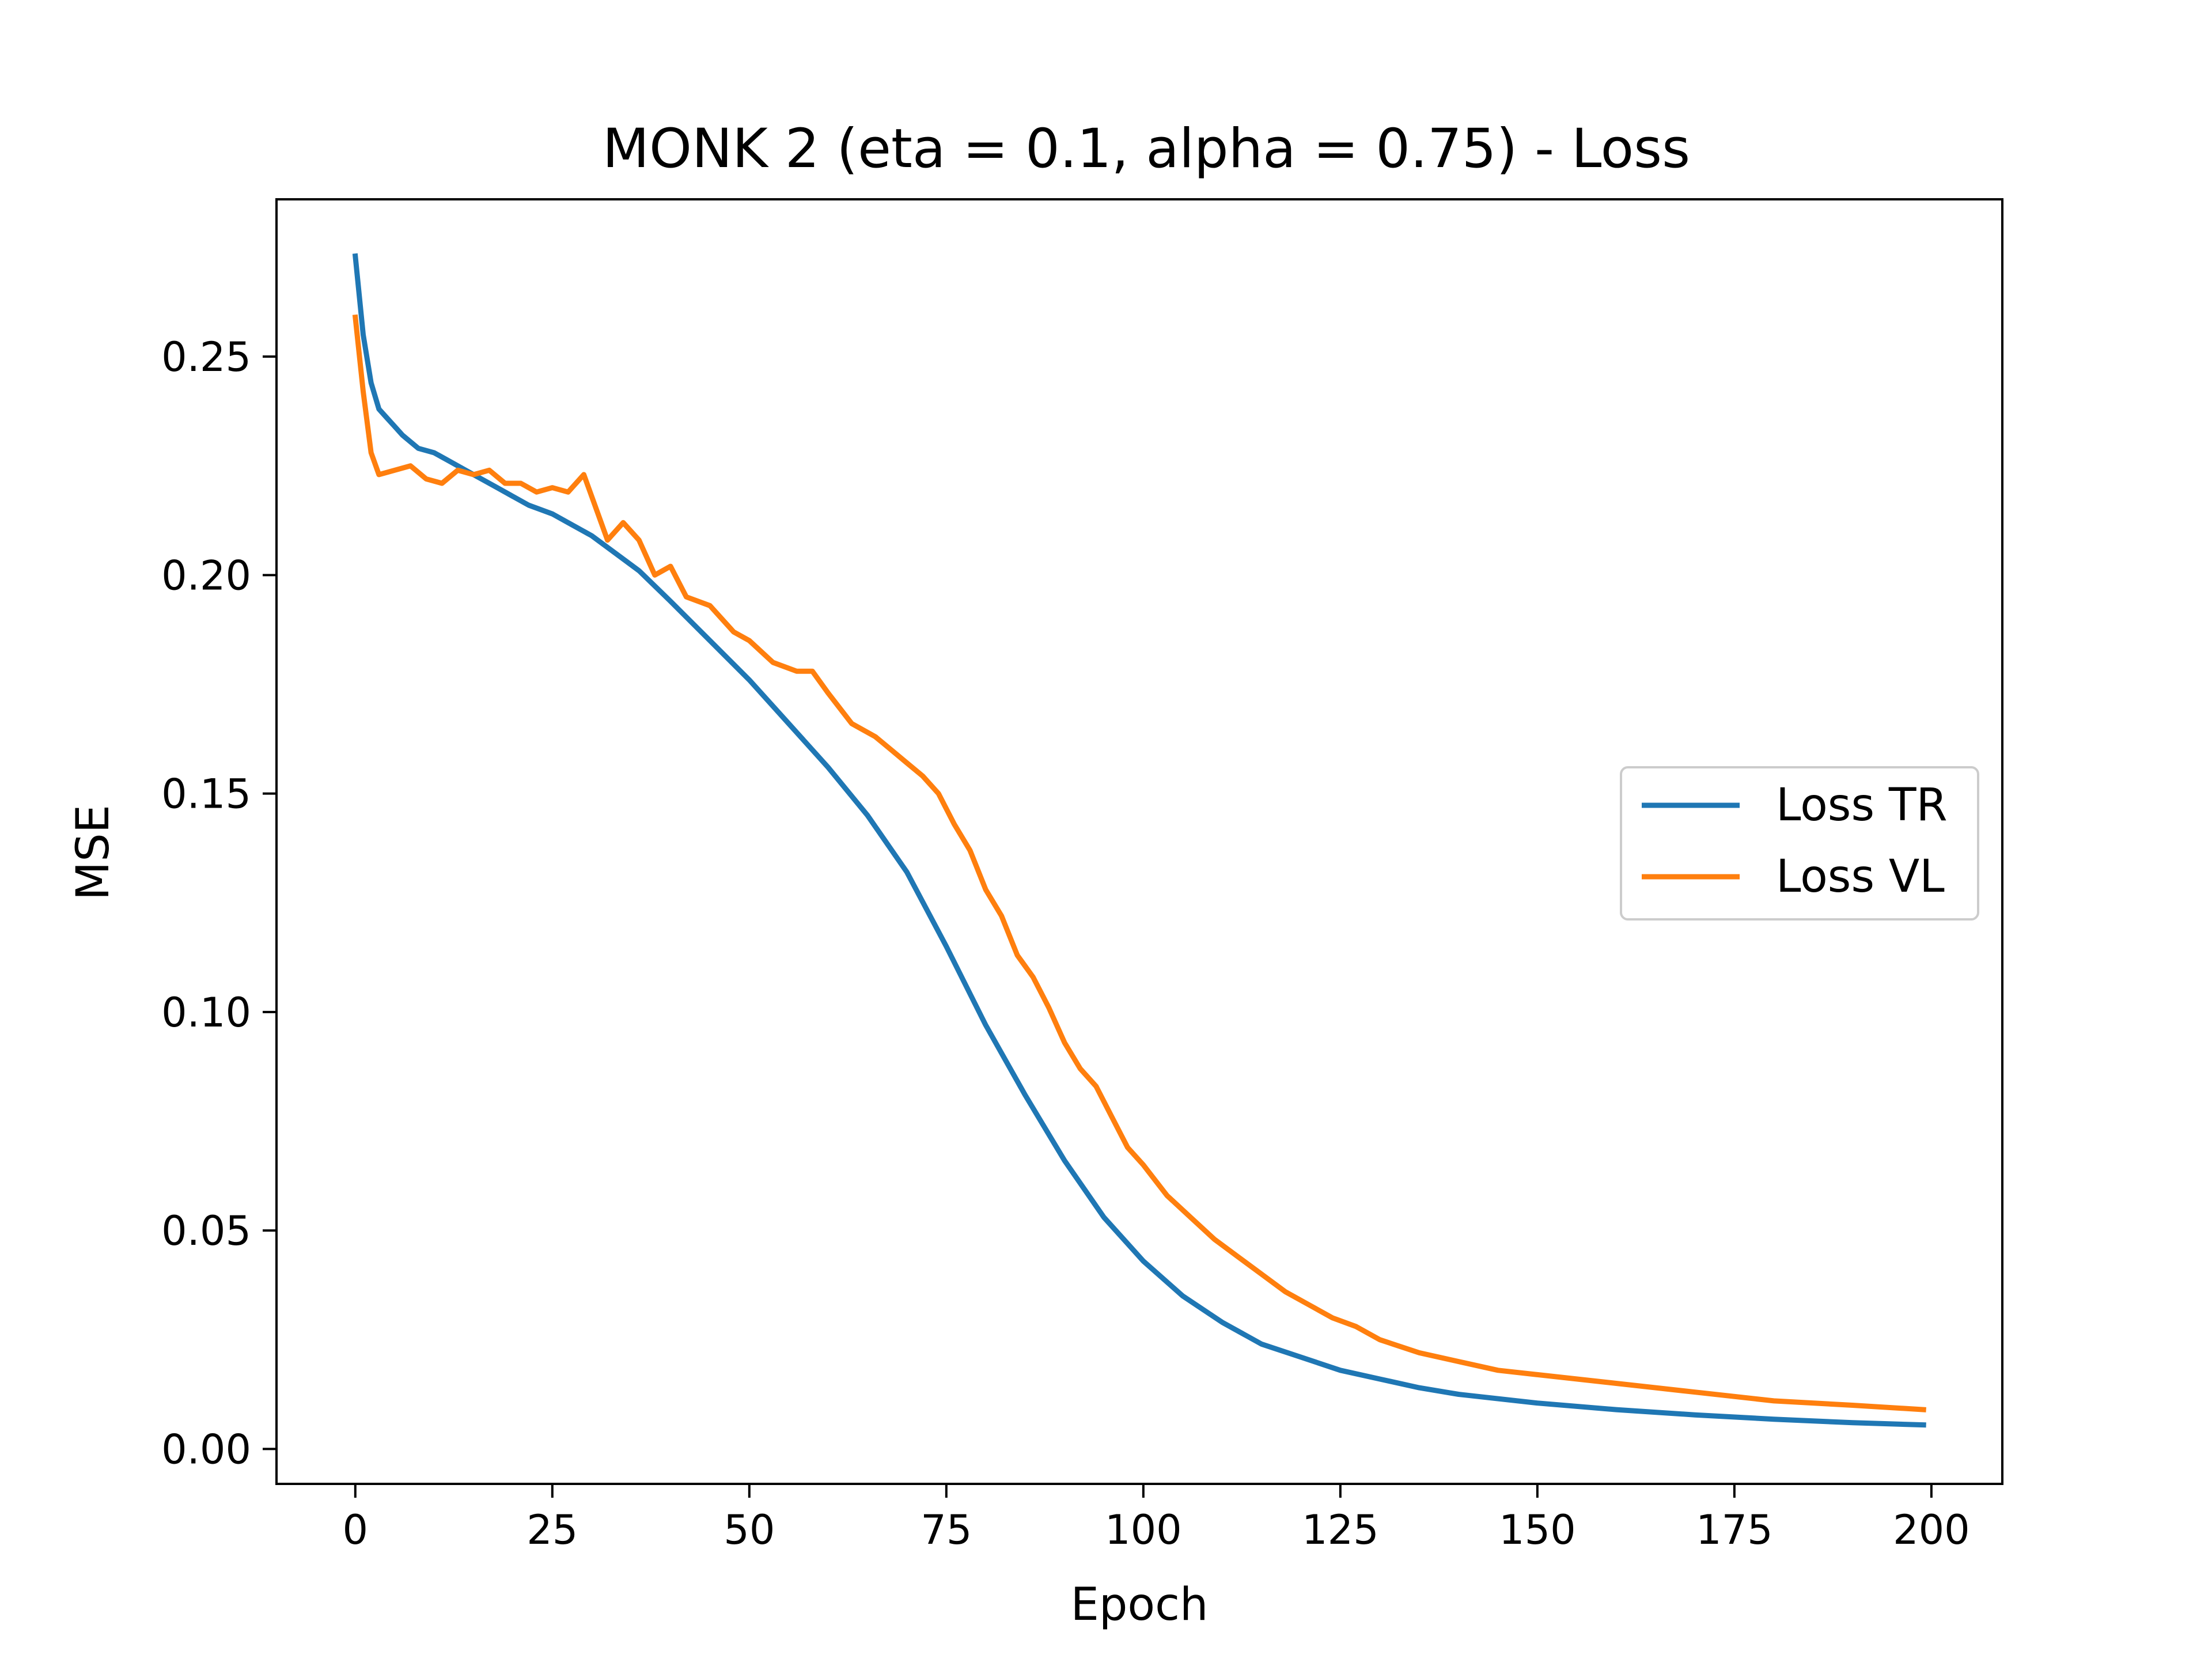 The image size is (2212, 1659). Describe the element at coordinates (946, 1530) in the screenshot. I see `x-tick-label: 75` at that location.